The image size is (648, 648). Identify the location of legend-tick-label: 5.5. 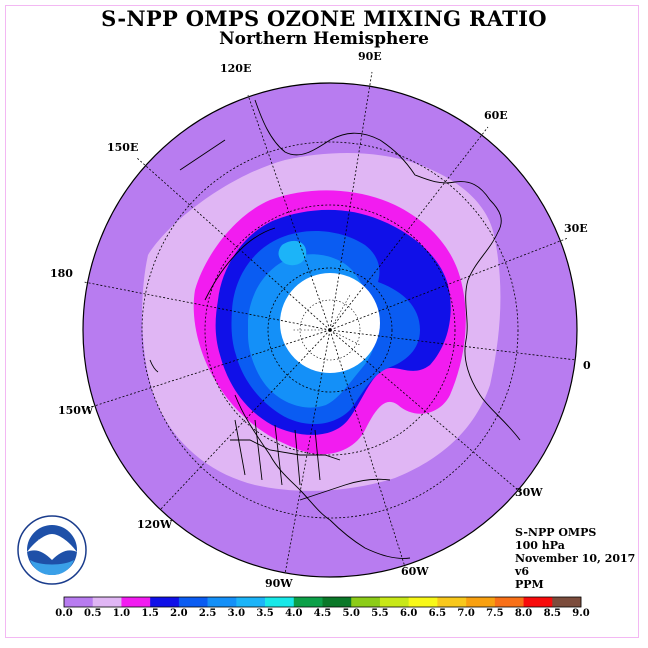
(380, 613).